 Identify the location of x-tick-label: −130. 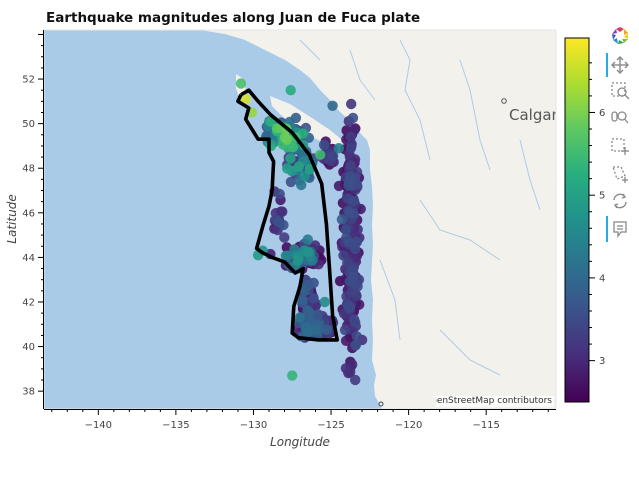
(253, 425).